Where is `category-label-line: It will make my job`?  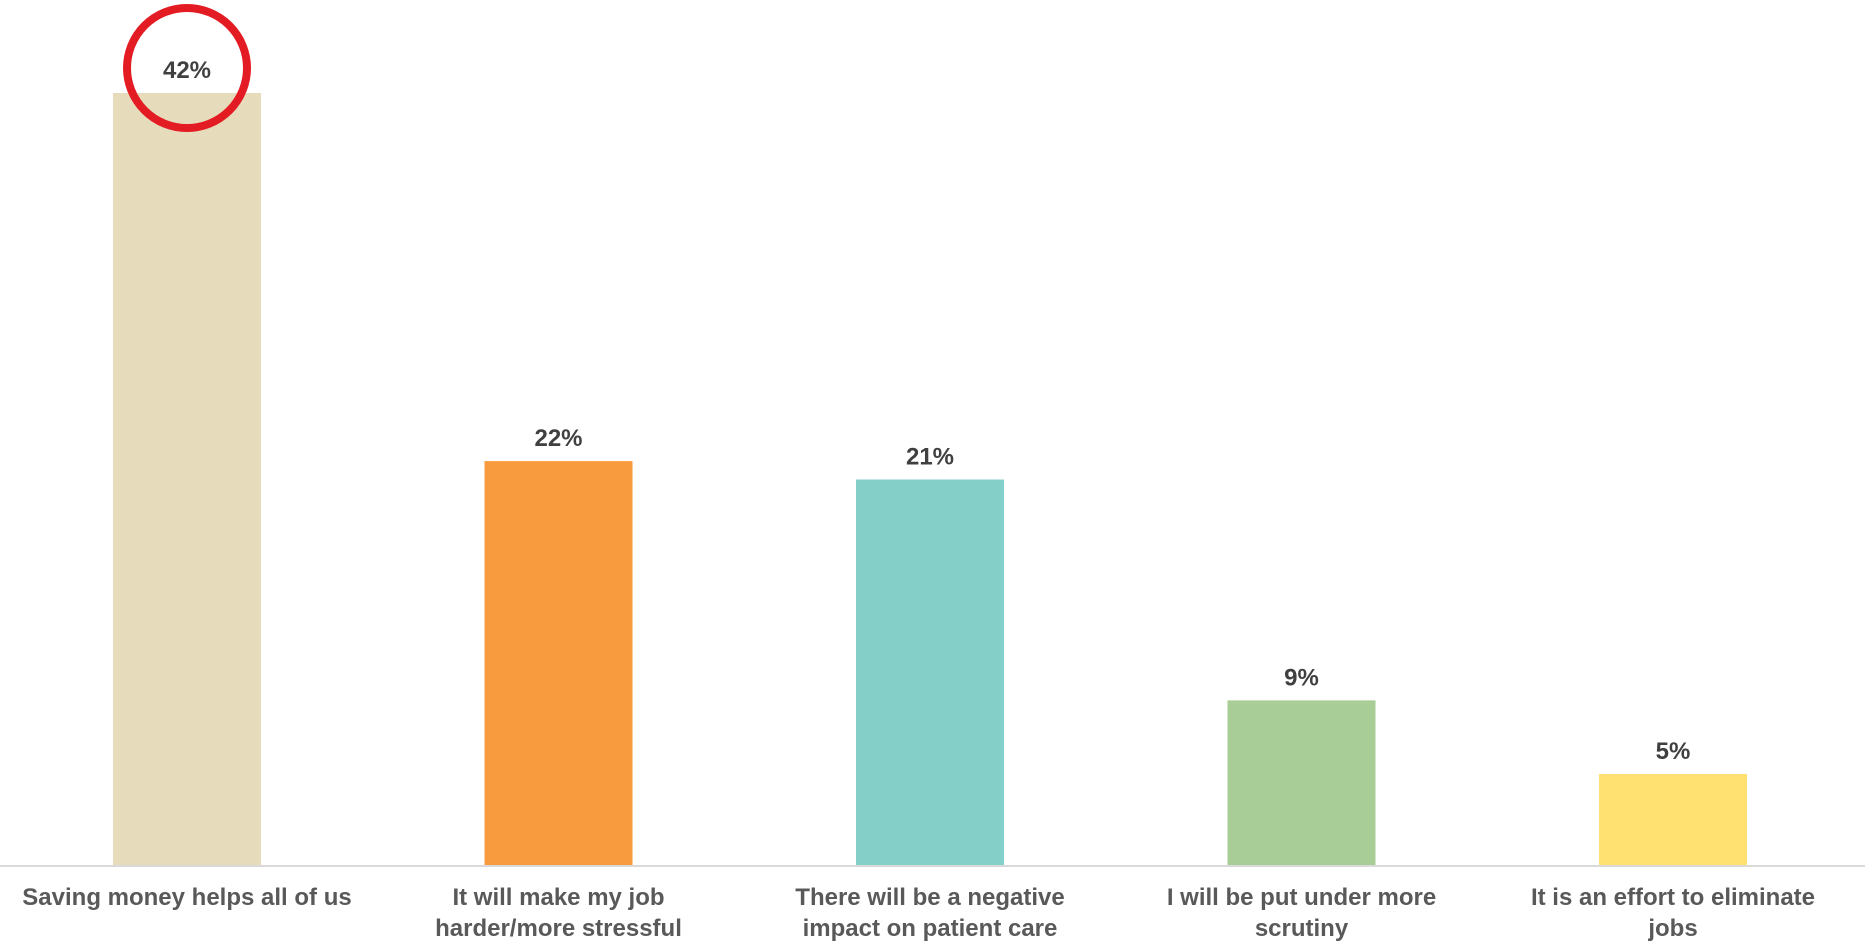
category-label-line: It will make my job is located at coordinates (558, 897).